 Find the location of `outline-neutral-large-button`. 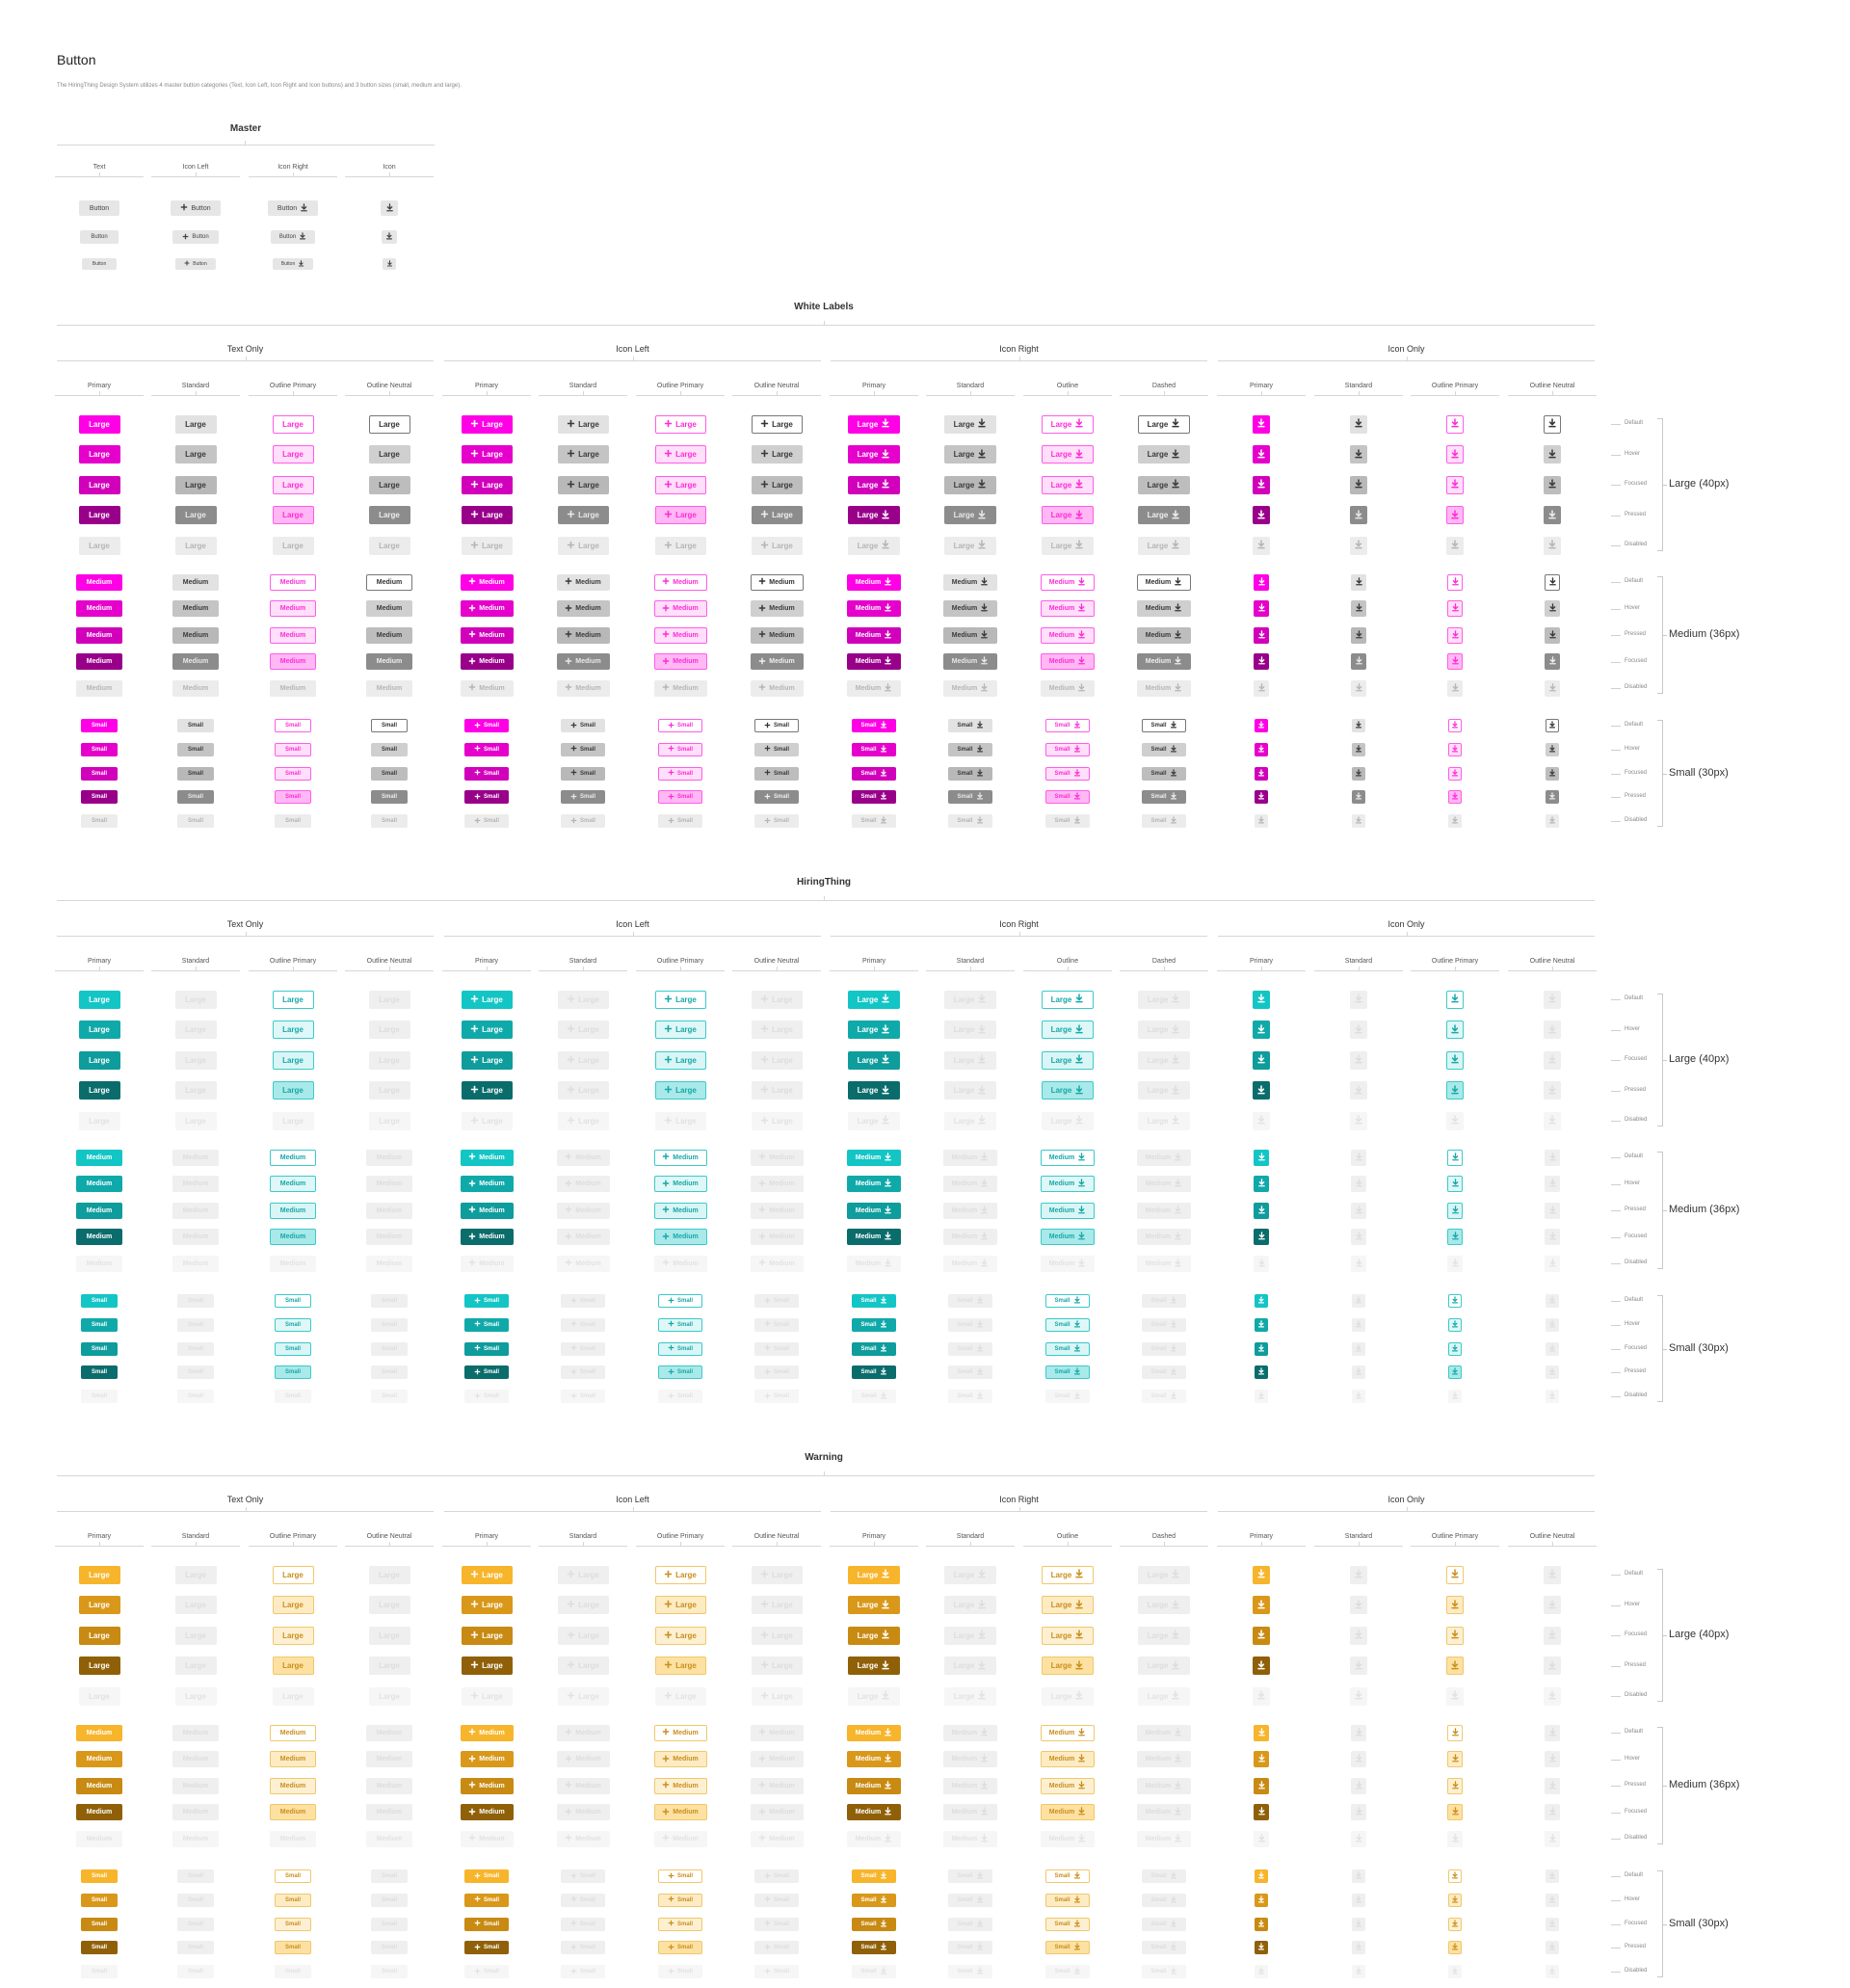

outline-neutral-large-button is located at coordinates (1552, 1060).